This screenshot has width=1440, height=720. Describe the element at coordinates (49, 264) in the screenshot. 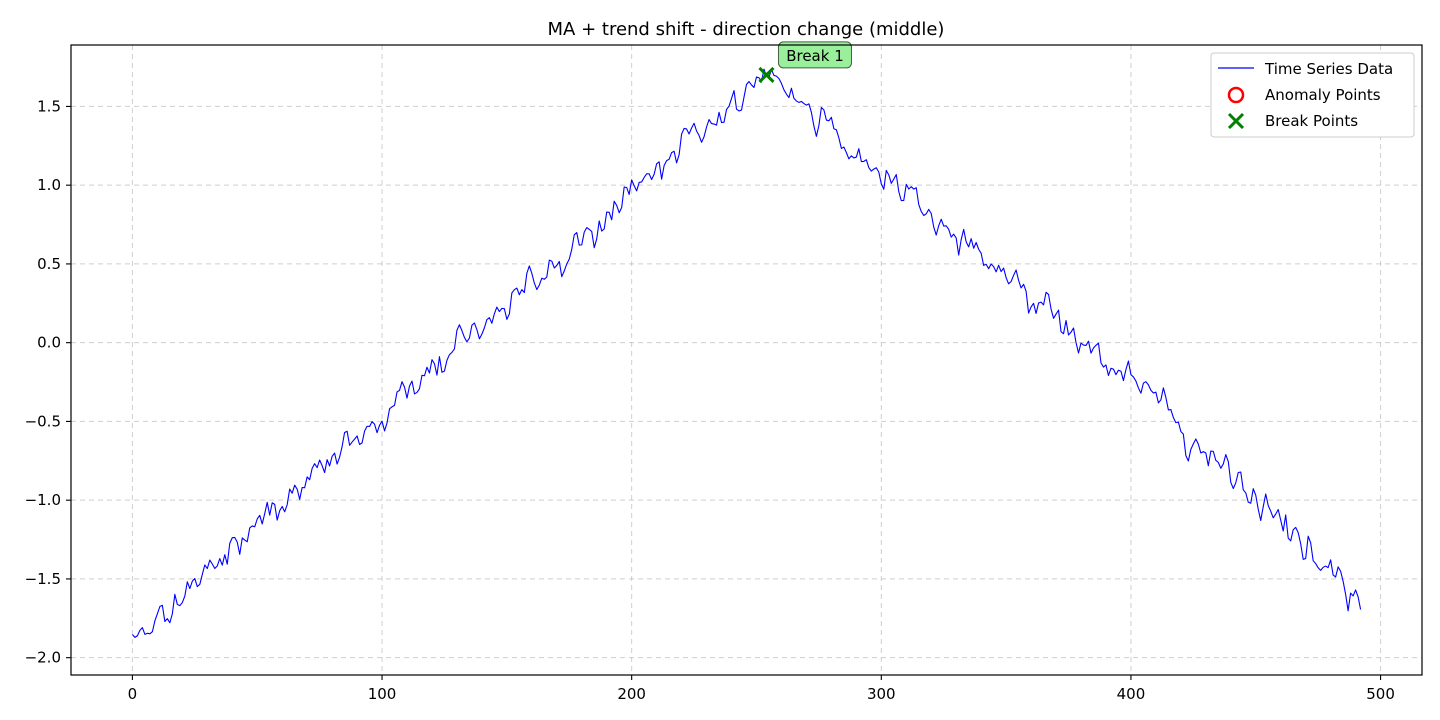

I see `y-tick-label: 0.5` at that location.